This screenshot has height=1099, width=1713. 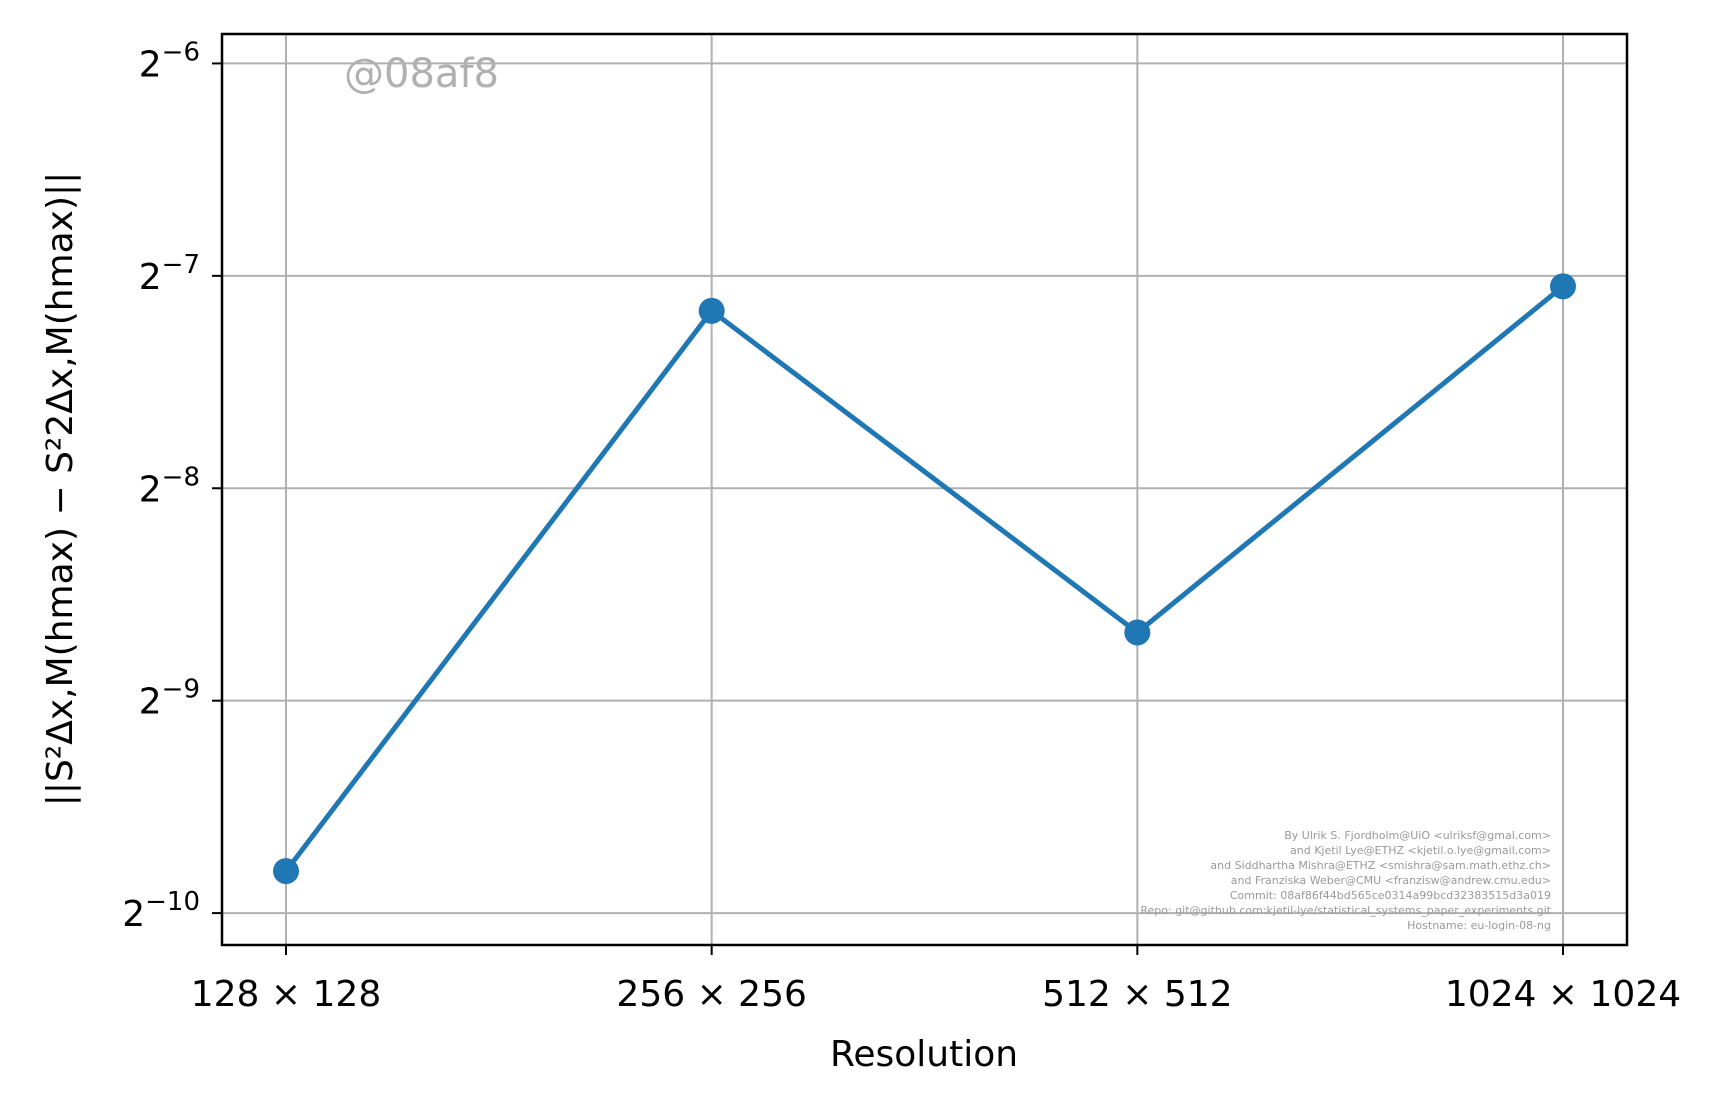 I want to click on y-tick-label: 2−8, so click(x=169, y=486).